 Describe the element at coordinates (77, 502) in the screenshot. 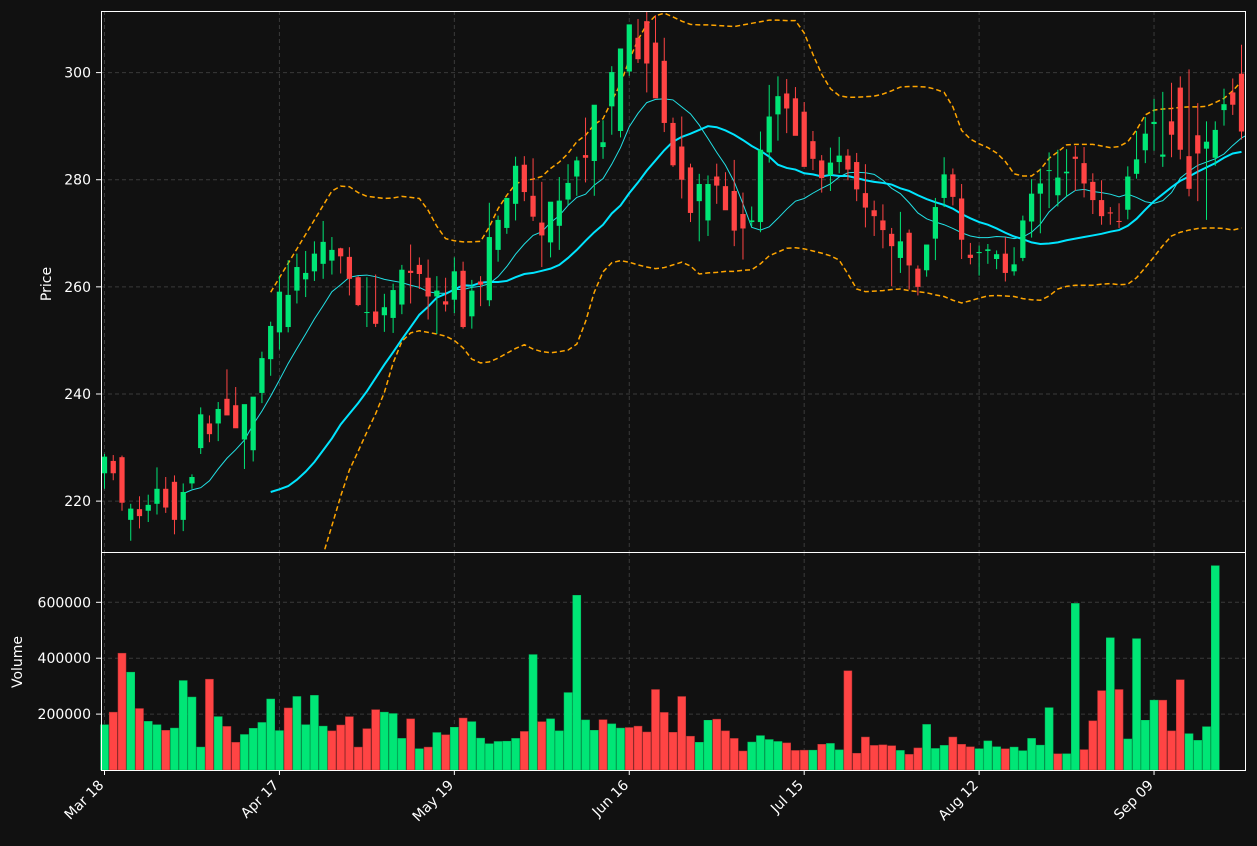

I see `price-tick-label: 220` at that location.